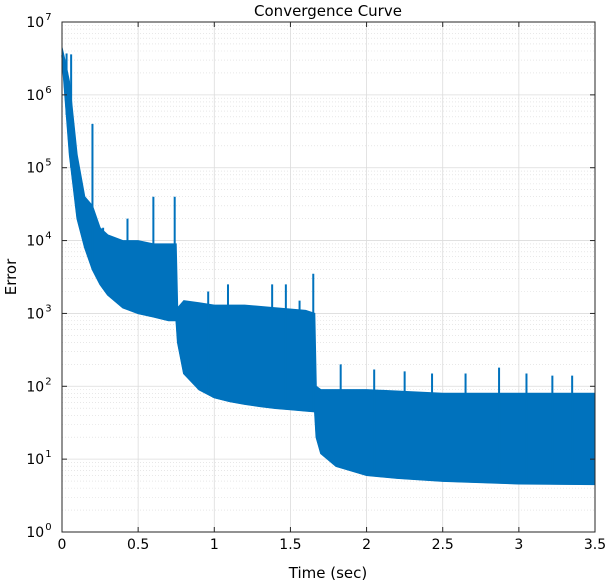 The height and width of the screenshot is (583, 608). What do you see at coordinates (518, 545) in the screenshot?
I see `x-tick-label: 3` at bounding box center [518, 545].